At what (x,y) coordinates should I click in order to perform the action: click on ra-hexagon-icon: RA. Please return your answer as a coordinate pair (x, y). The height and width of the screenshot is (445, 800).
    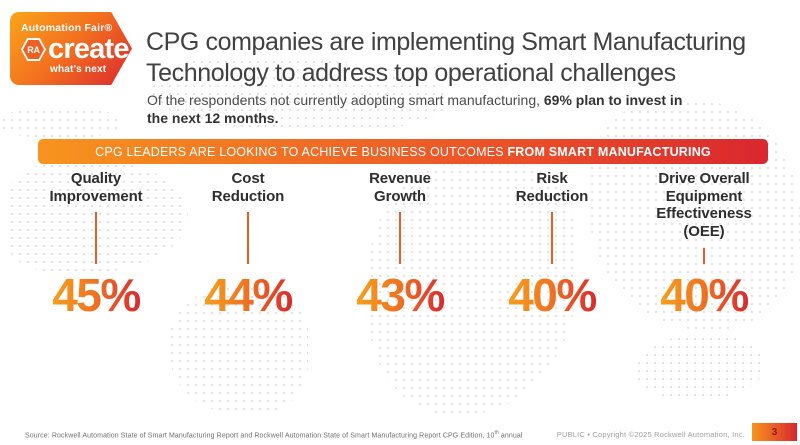
    Looking at the image, I should click on (33, 49).